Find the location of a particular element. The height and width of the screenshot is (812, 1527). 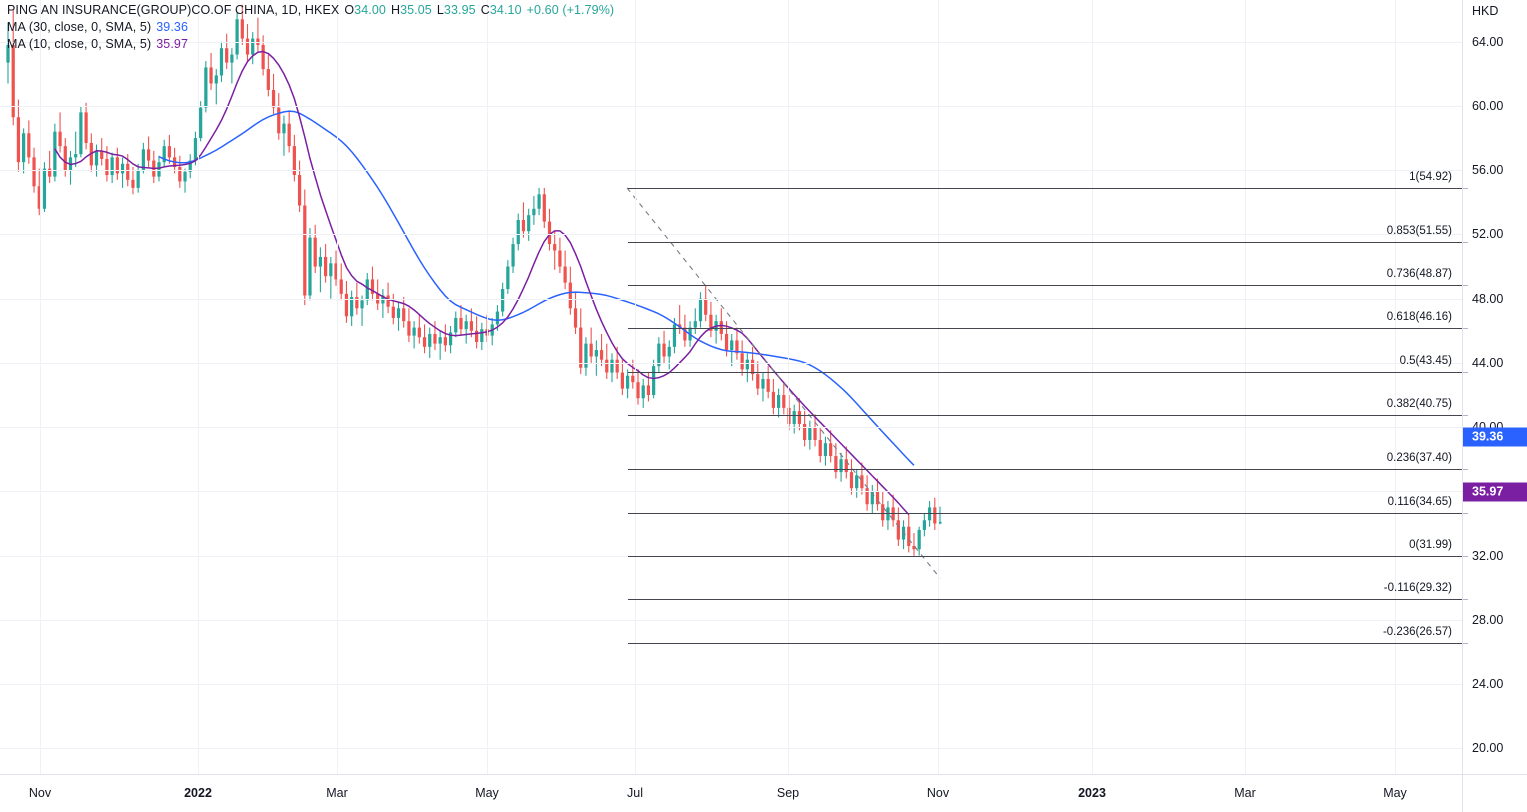

time-axis-month-tick: Jul is located at coordinates (635, 793).